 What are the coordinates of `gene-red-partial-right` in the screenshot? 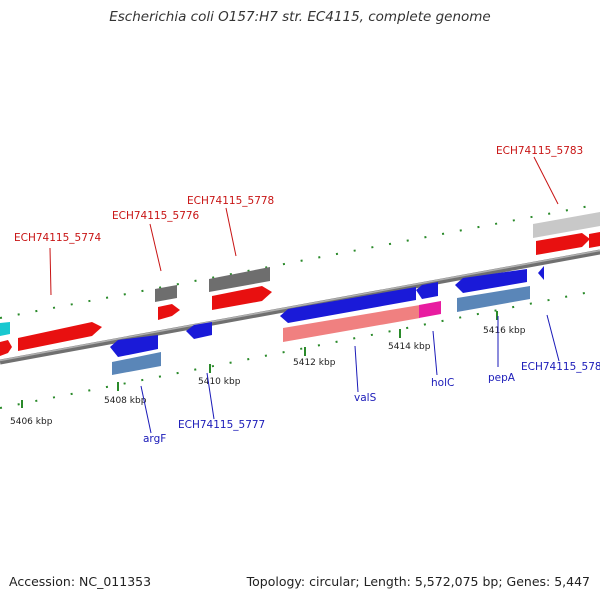 It's located at (594, 240).